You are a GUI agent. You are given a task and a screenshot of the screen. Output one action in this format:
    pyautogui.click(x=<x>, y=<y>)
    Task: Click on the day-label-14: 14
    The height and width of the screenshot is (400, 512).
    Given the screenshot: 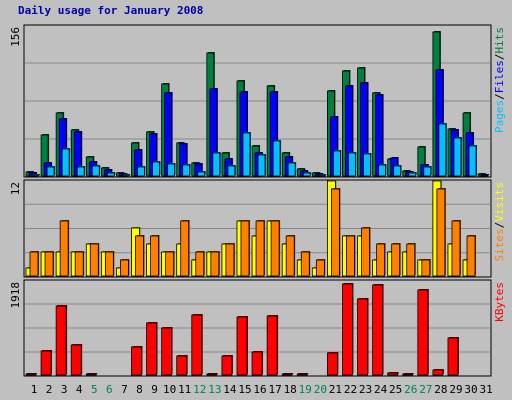 What is the action you would take?
    pyautogui.click(x=230, y=389)
    